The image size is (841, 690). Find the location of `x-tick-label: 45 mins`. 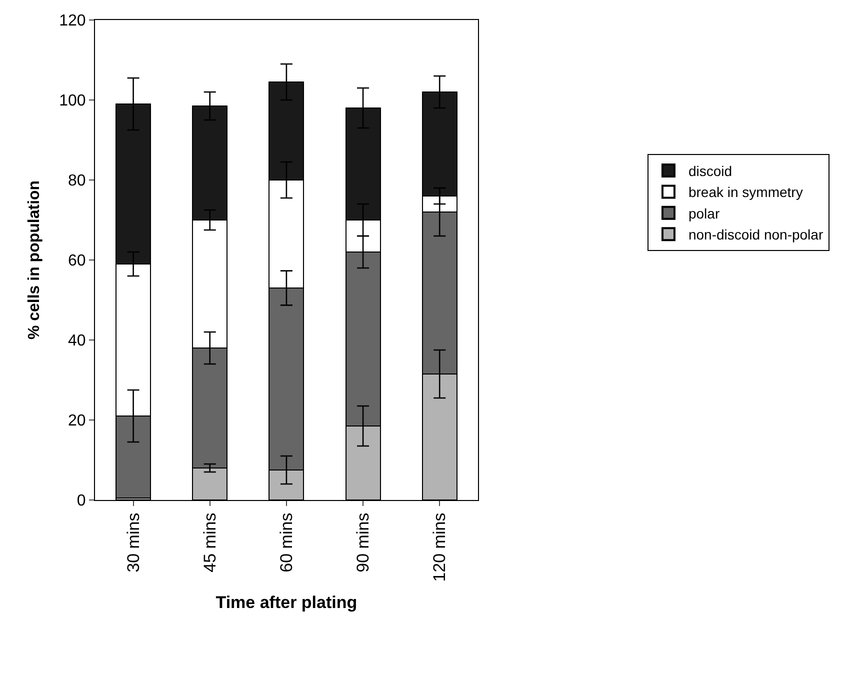

x-tick-label: 45 mins is located at coordinates (210, 542).